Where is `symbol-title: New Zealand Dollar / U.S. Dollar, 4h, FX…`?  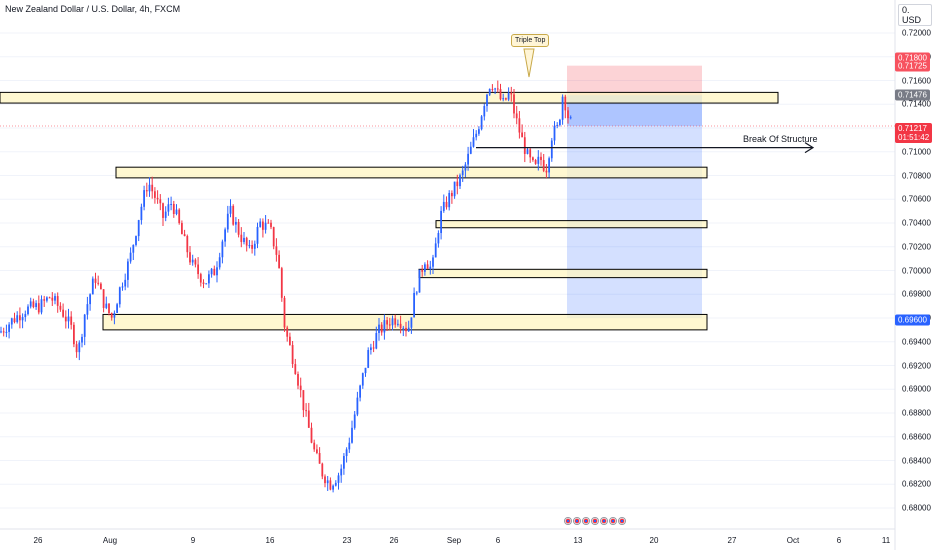 symbol-title: New Zealand Dollar / U.S. Dollar, 4h, FX… is located at coordinates (93, 9).